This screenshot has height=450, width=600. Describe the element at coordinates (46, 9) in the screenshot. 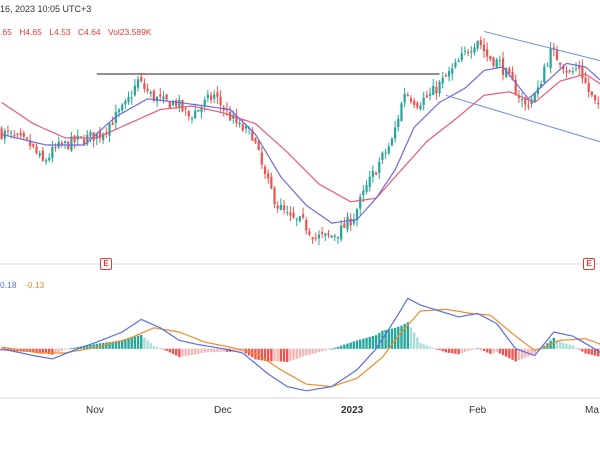

I see `header-datetime: 16, 2023 10:05 UTC+3` at that location.